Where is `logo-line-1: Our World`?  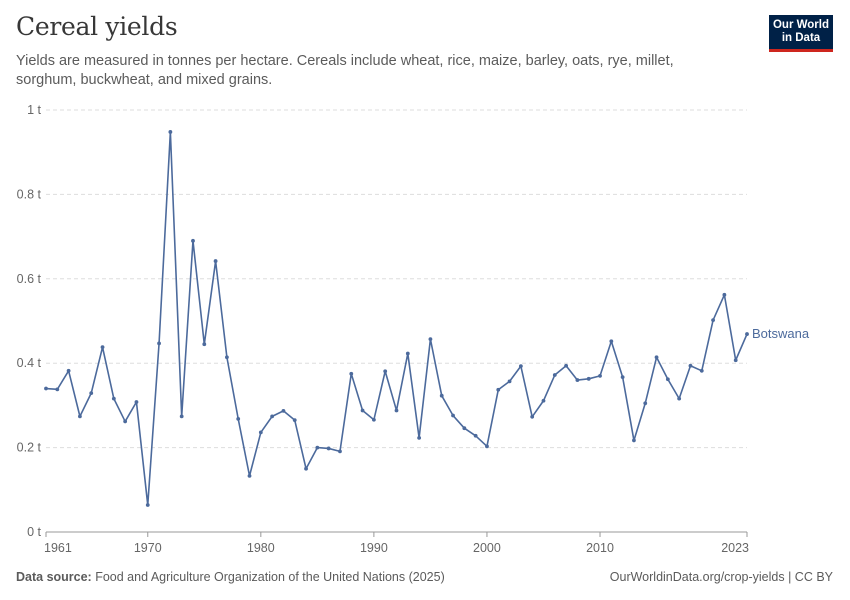
logo-line-1: Our World is located at coordinates (800, 25).